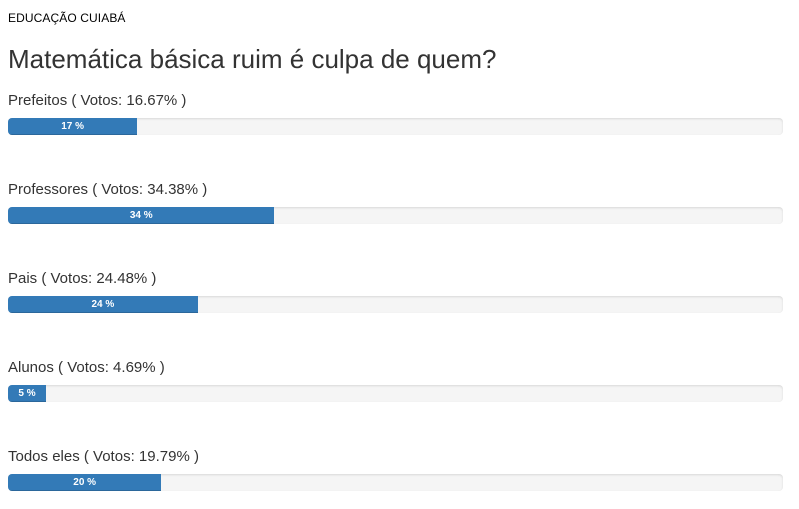 The width and height of the screenshot is (799, 509). What do you see at coordinates (396, 469) in the screenshot?
I see `poll-option-todos-eles: Todos eles ( Votos: 19.79% ) 20 %` at bounding box center [396, 469].